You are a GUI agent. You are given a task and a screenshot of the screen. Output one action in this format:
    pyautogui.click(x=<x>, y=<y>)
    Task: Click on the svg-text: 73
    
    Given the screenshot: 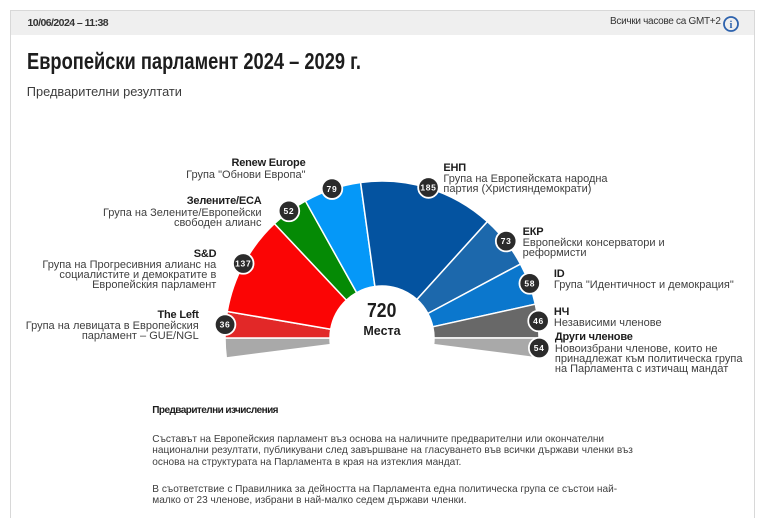 What is the action you would take?
    pyautogui.click(x=506, y=241)
    